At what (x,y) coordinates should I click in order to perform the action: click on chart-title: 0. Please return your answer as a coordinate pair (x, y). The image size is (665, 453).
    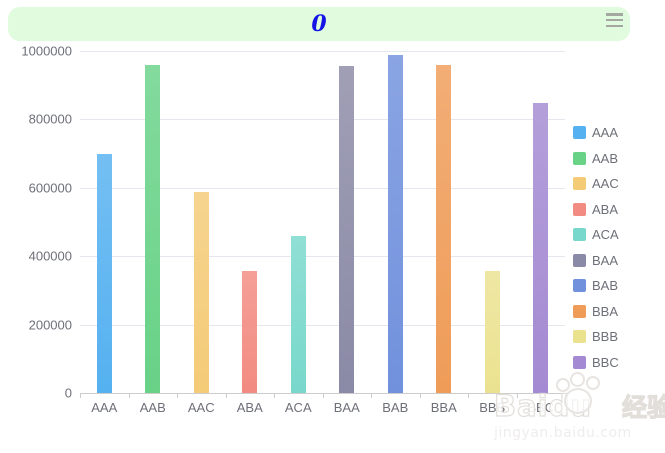
    Looking at the image, I should click on (319, 24).